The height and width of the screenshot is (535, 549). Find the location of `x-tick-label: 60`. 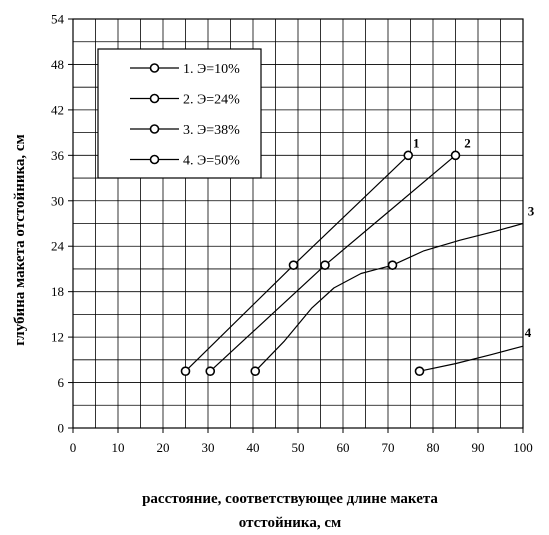

x-tick-label: 60 is located at coordinates (343, 447).